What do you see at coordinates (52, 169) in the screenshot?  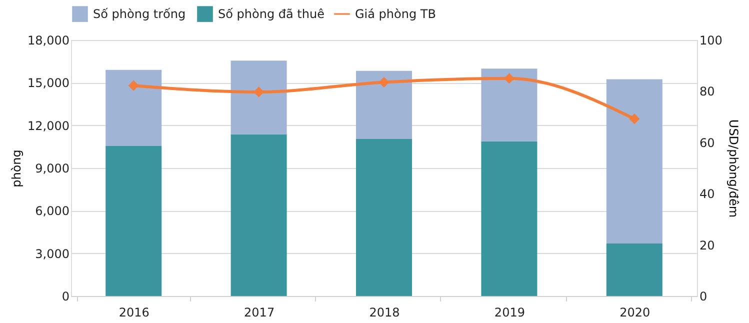 I see `y-tick-label: 9,000` at bounding box center [52, 169].